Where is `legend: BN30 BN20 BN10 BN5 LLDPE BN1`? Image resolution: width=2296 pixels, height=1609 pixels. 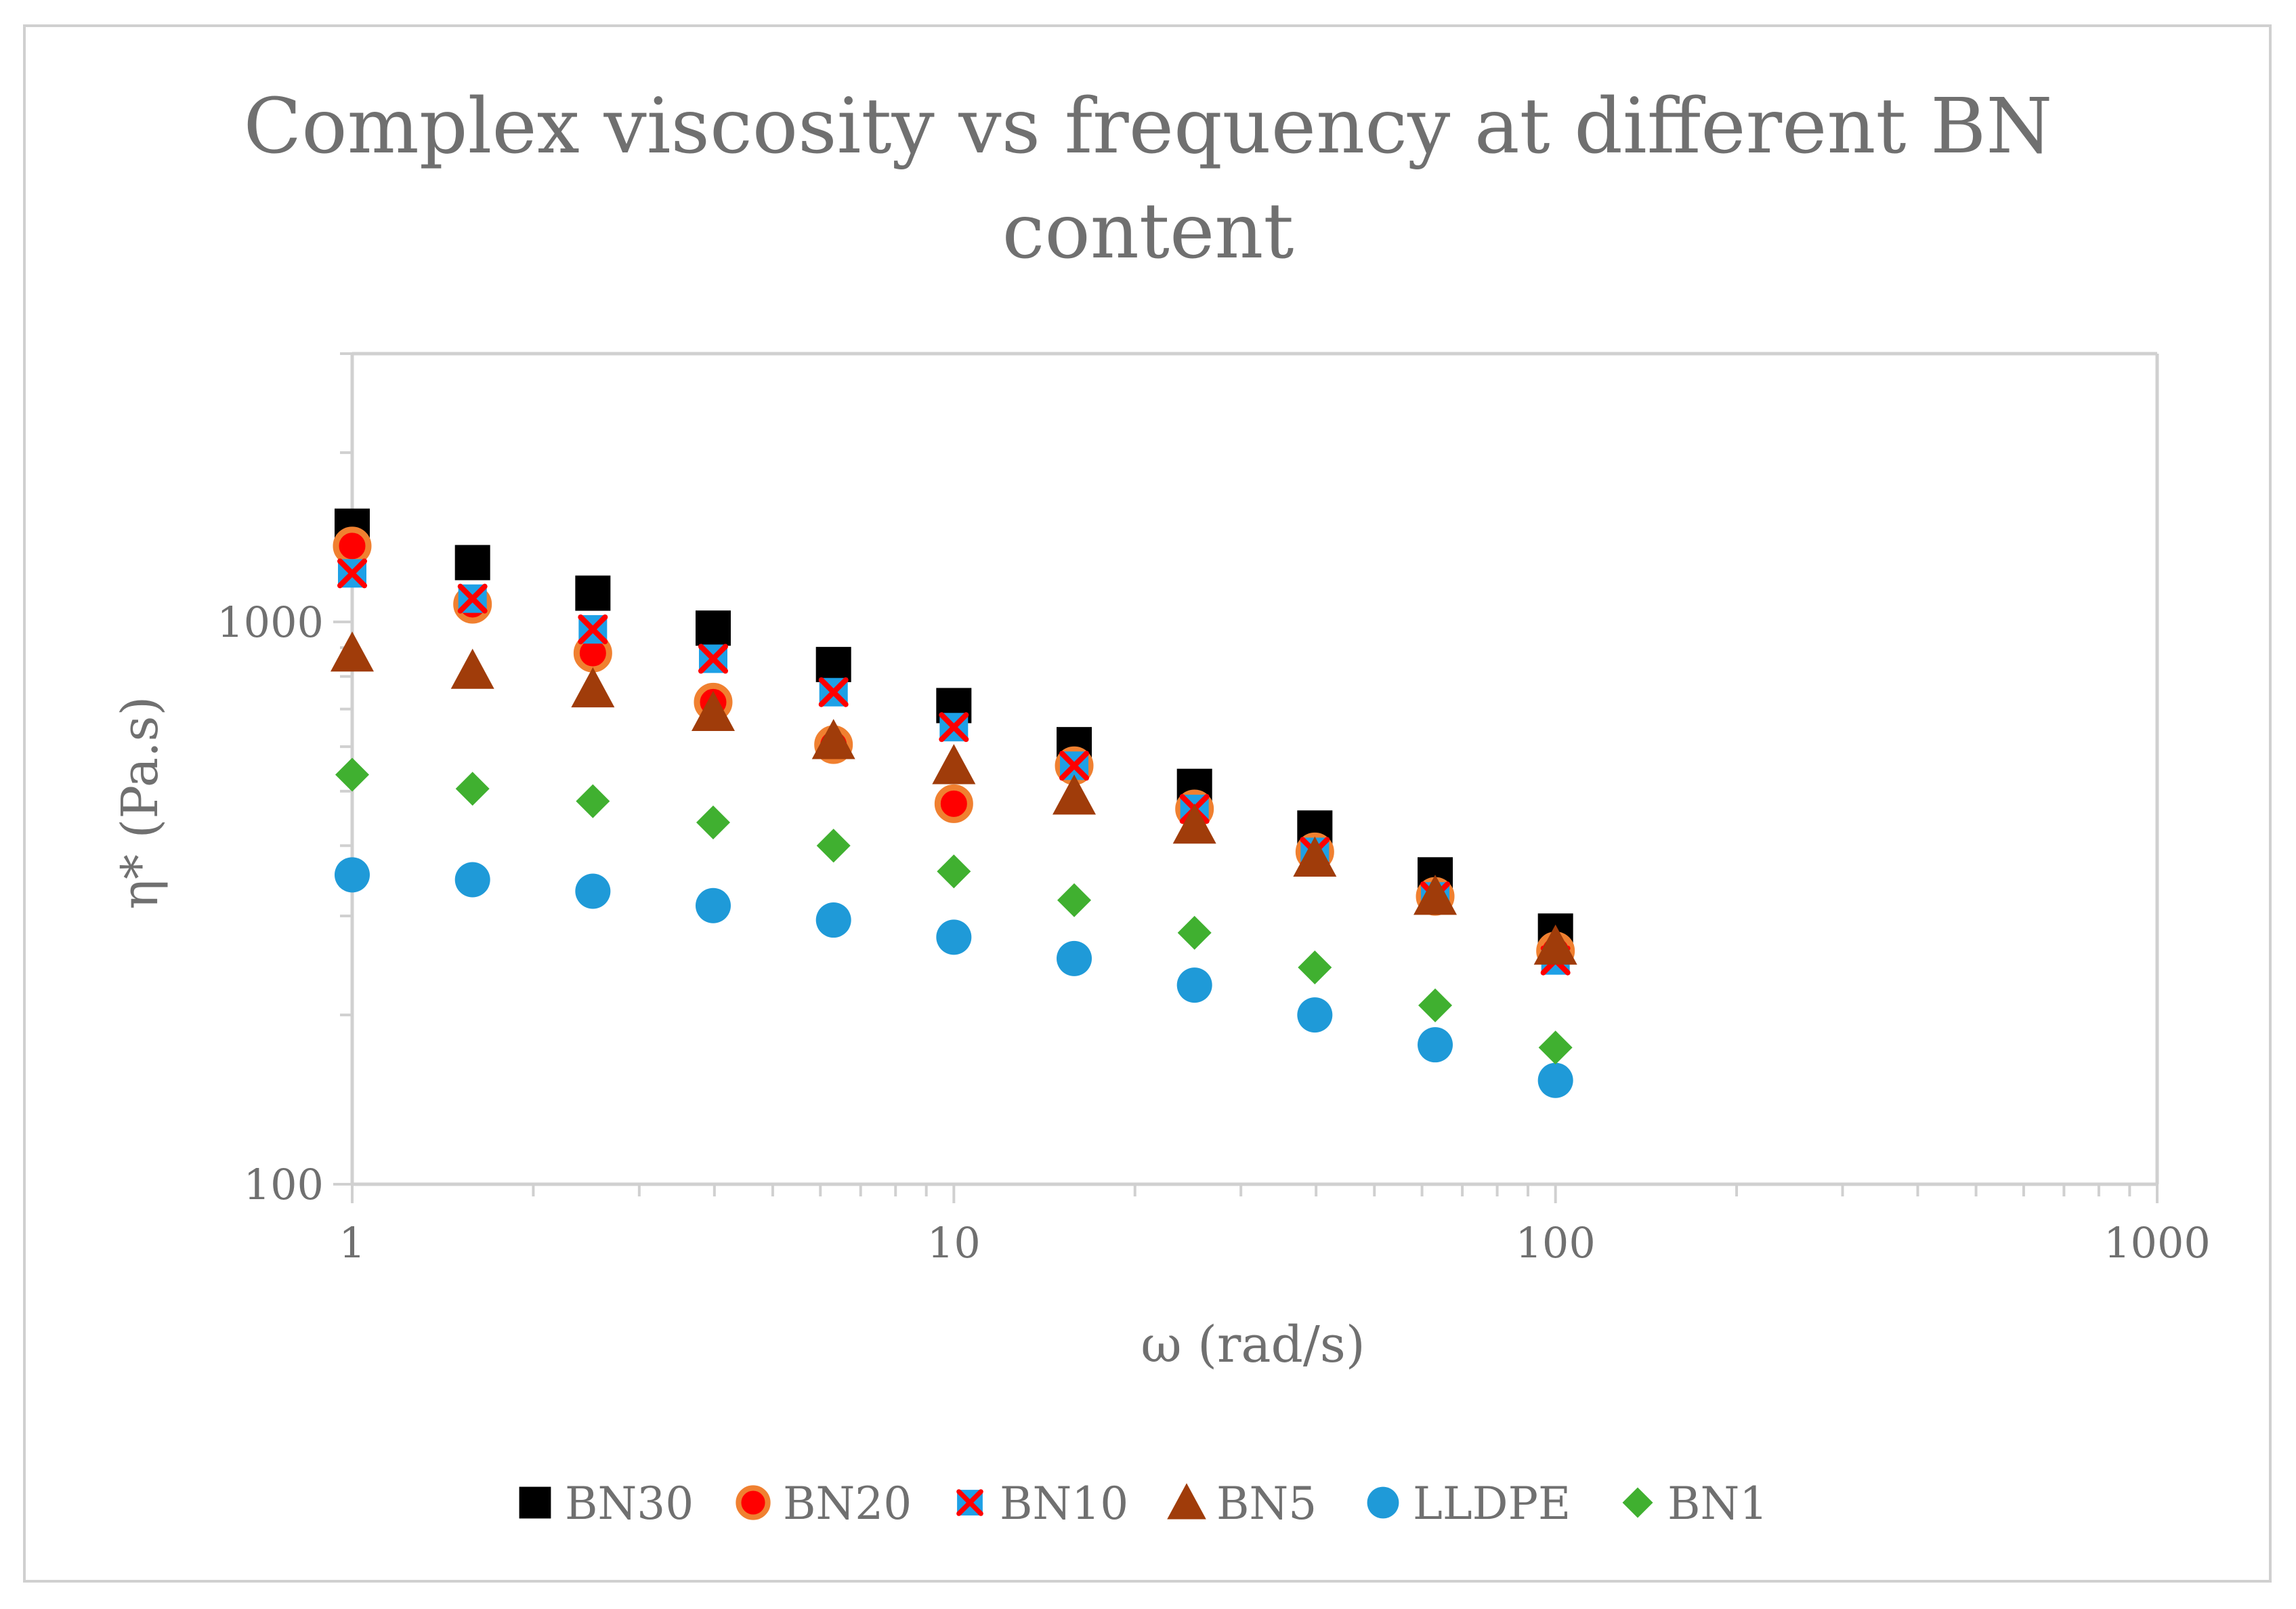
legend: BN30 BN20 BN10 BN5 LLDPE BN1 is located at coordinates (1143, 1504).